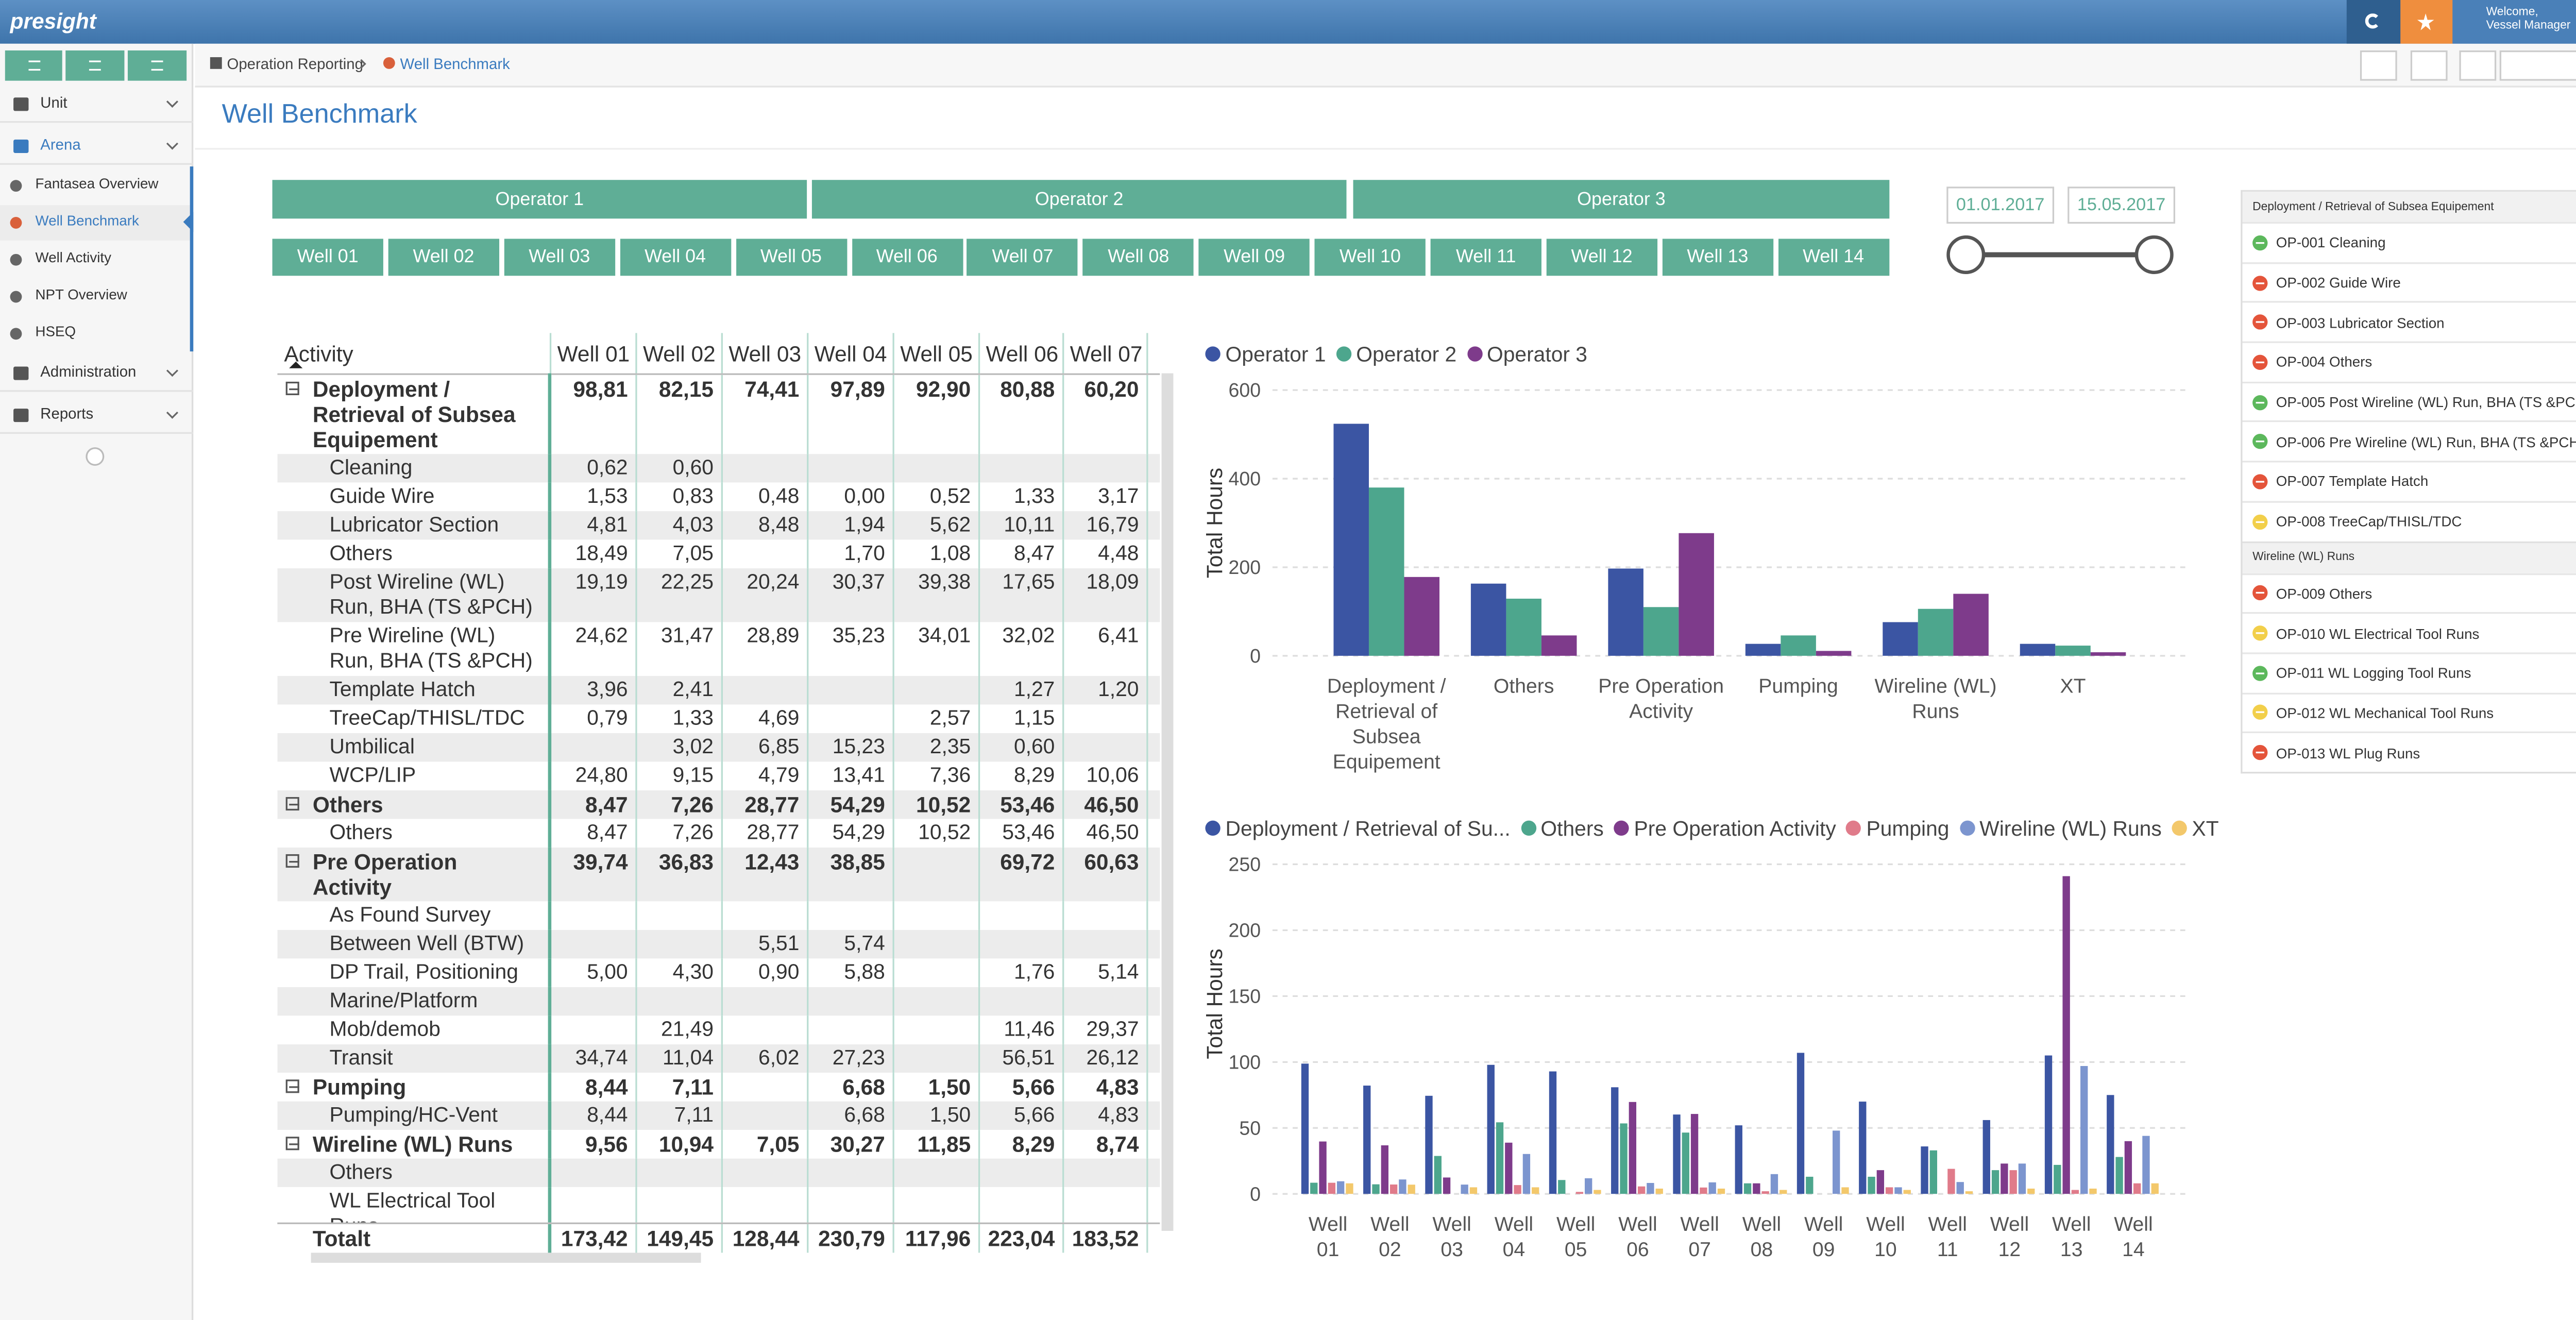 The image size is (2576, 1320). What do you see at coordinates (1079, 199) in the screenshot?
I see `operator-button: Operator 2` at bounding box center [1079, 199].